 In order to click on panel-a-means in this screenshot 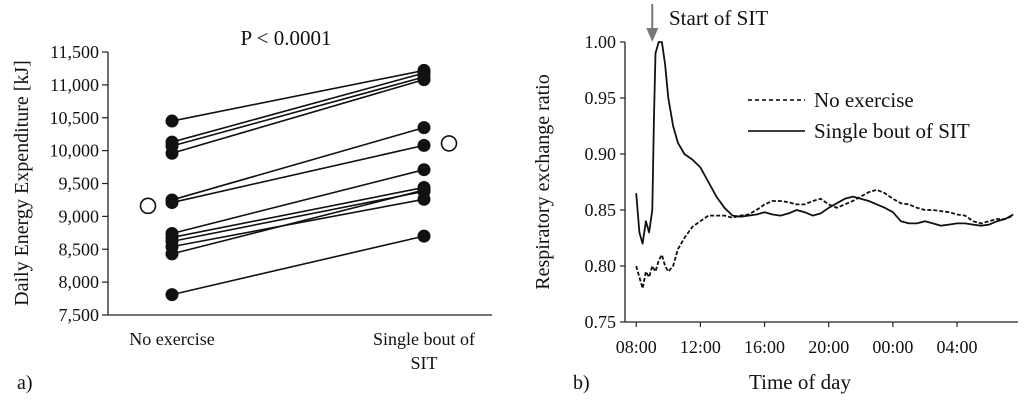, I will do `click(298, 175)`.